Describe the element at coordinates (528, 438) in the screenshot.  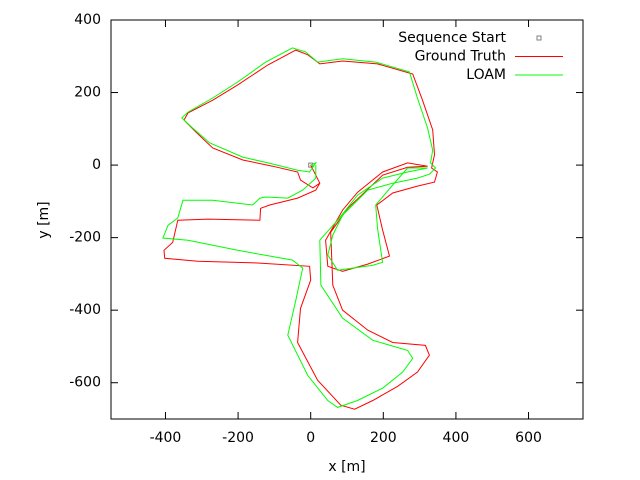
I see `x-tick-label: 600` at that location.